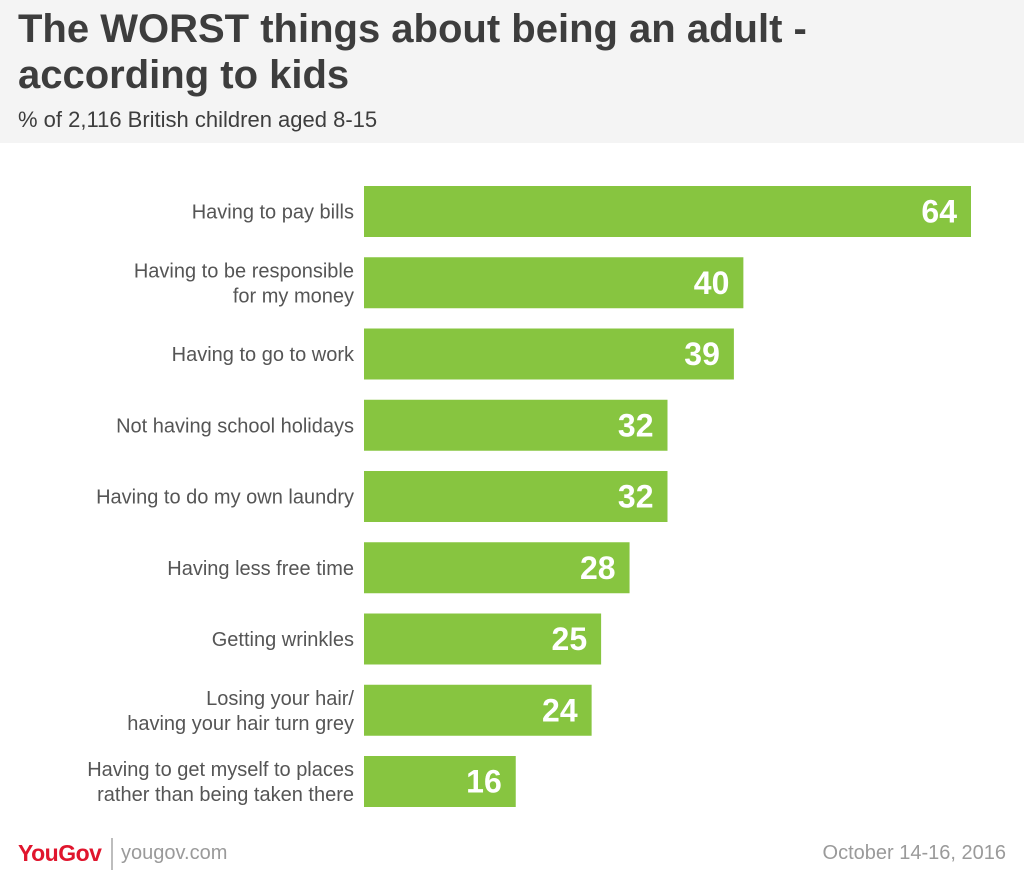 Image resolution: width=1024 pixels, height=887 pixels. What do you see at coordinates (240, 724) in the screenshot?
I see `category-label: having your hair turn grey` at bounding box center [240, 724].